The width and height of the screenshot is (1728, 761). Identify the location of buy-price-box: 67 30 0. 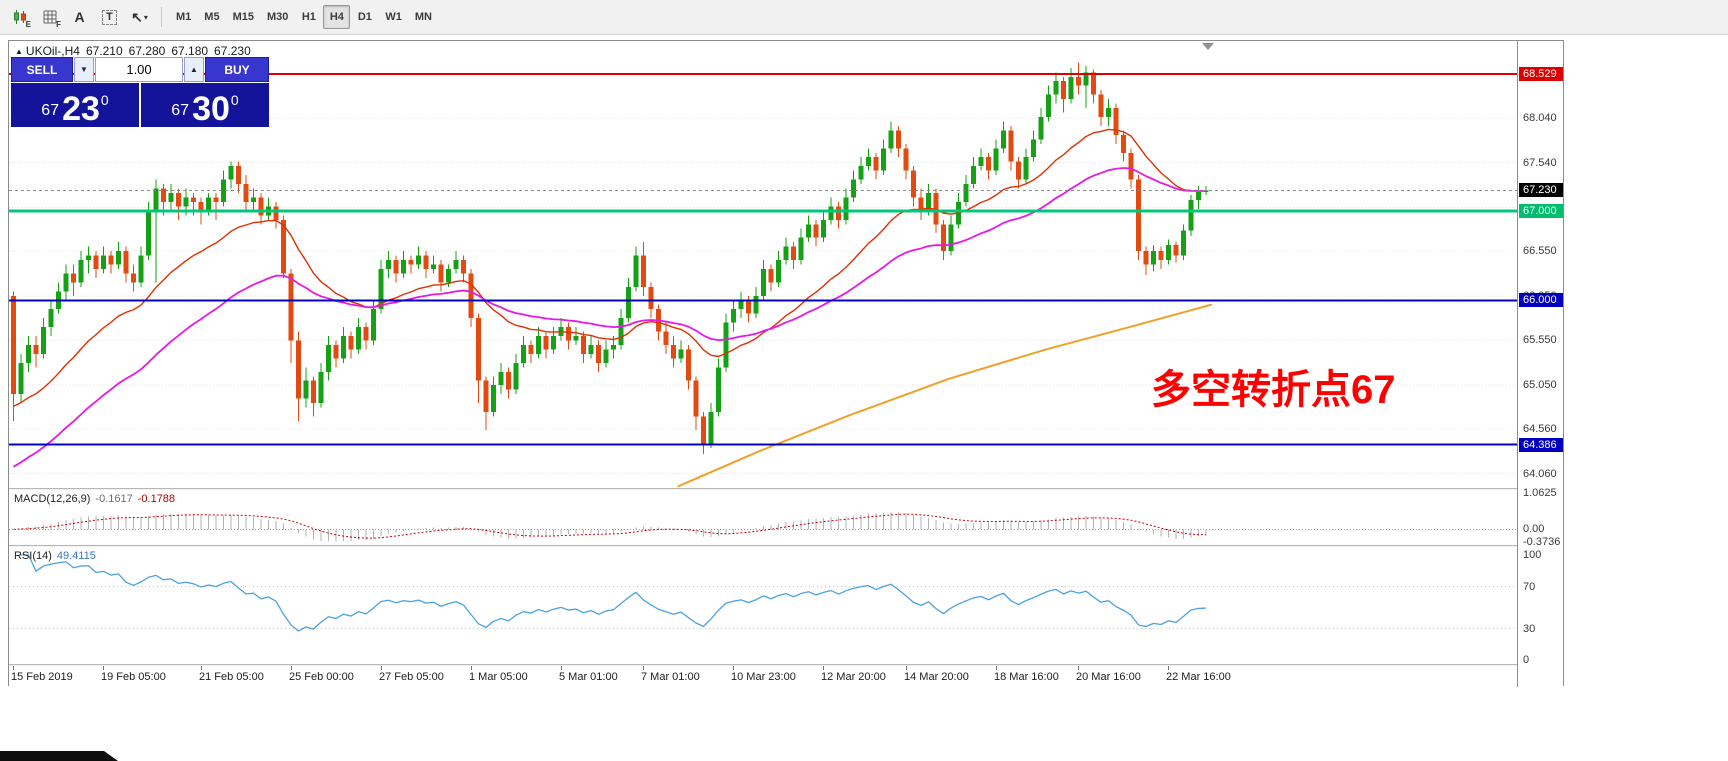
(205, 105).